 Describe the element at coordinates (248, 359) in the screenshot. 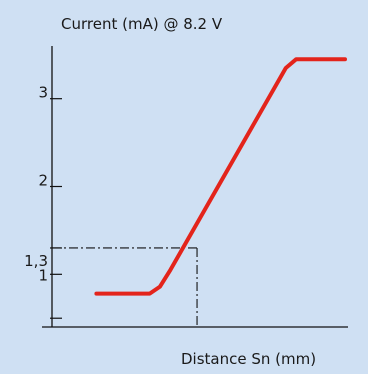

I see `x-axis-label: Distance Sn (mm)` at that location.